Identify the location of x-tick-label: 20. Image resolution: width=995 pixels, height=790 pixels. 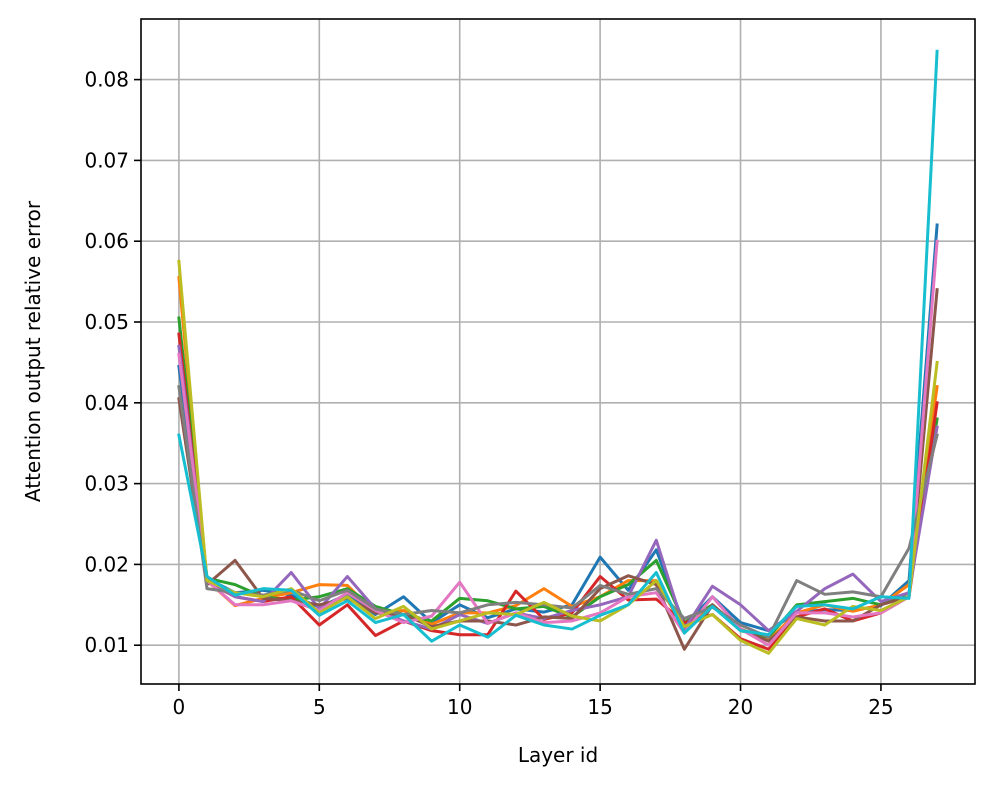
(740, 707).